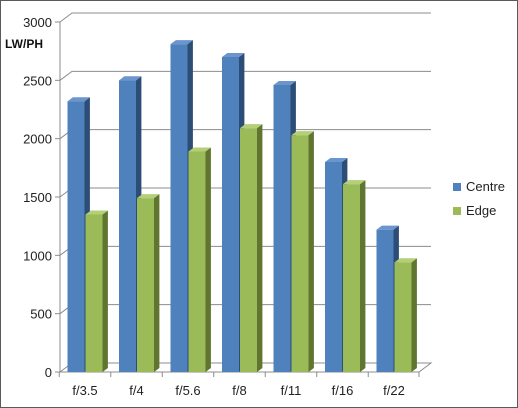 The height and width of the screenshot is (408, 518). I want to click on x-tick-label: f/5.6, so click(187, 390).